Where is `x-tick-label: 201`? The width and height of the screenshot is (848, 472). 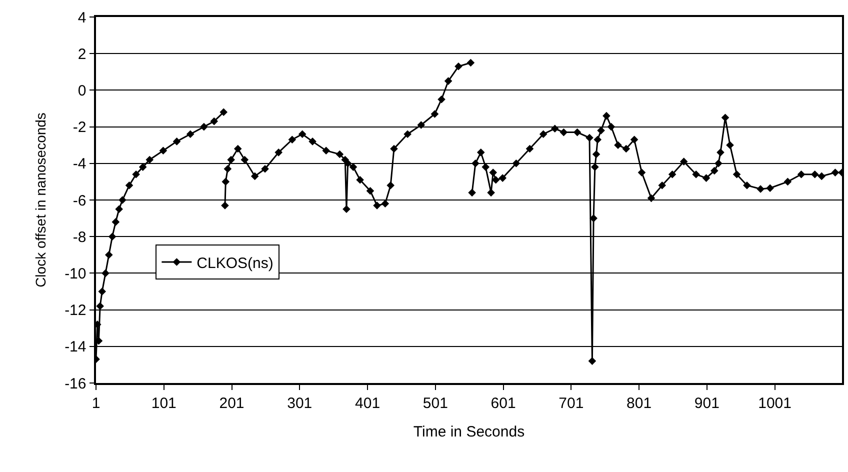
x-tick-label: 201 is located at coordinates (231, 403).